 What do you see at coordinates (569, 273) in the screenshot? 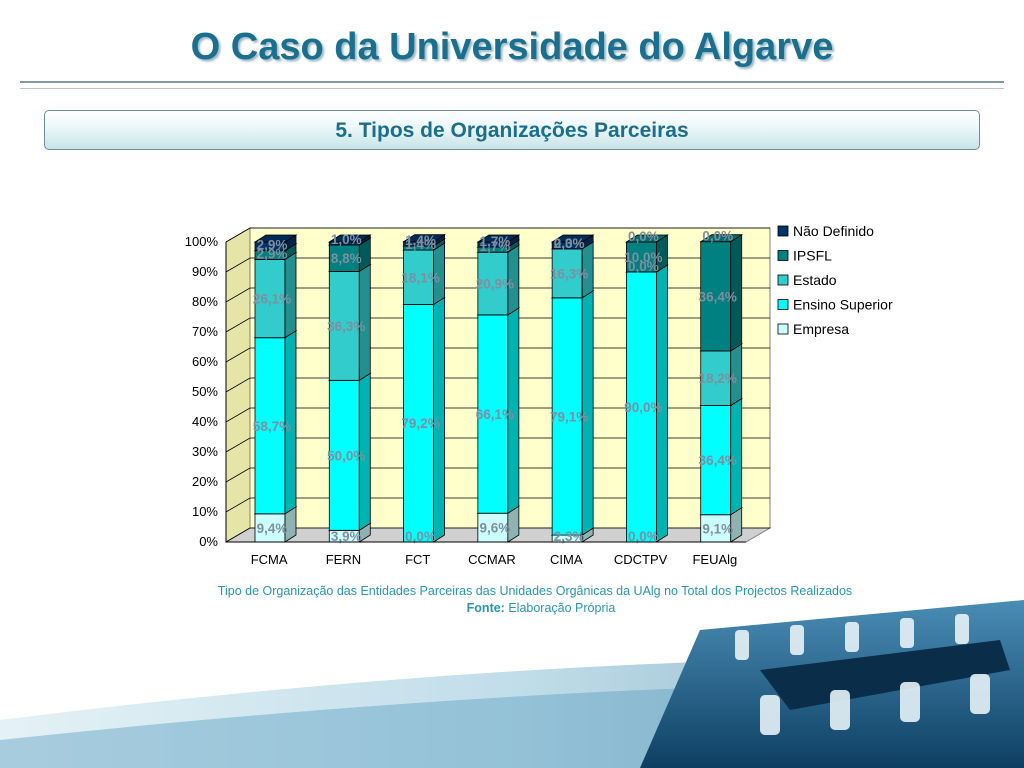
I see `data-label: 16,3%` at bounding box center [569, 273].